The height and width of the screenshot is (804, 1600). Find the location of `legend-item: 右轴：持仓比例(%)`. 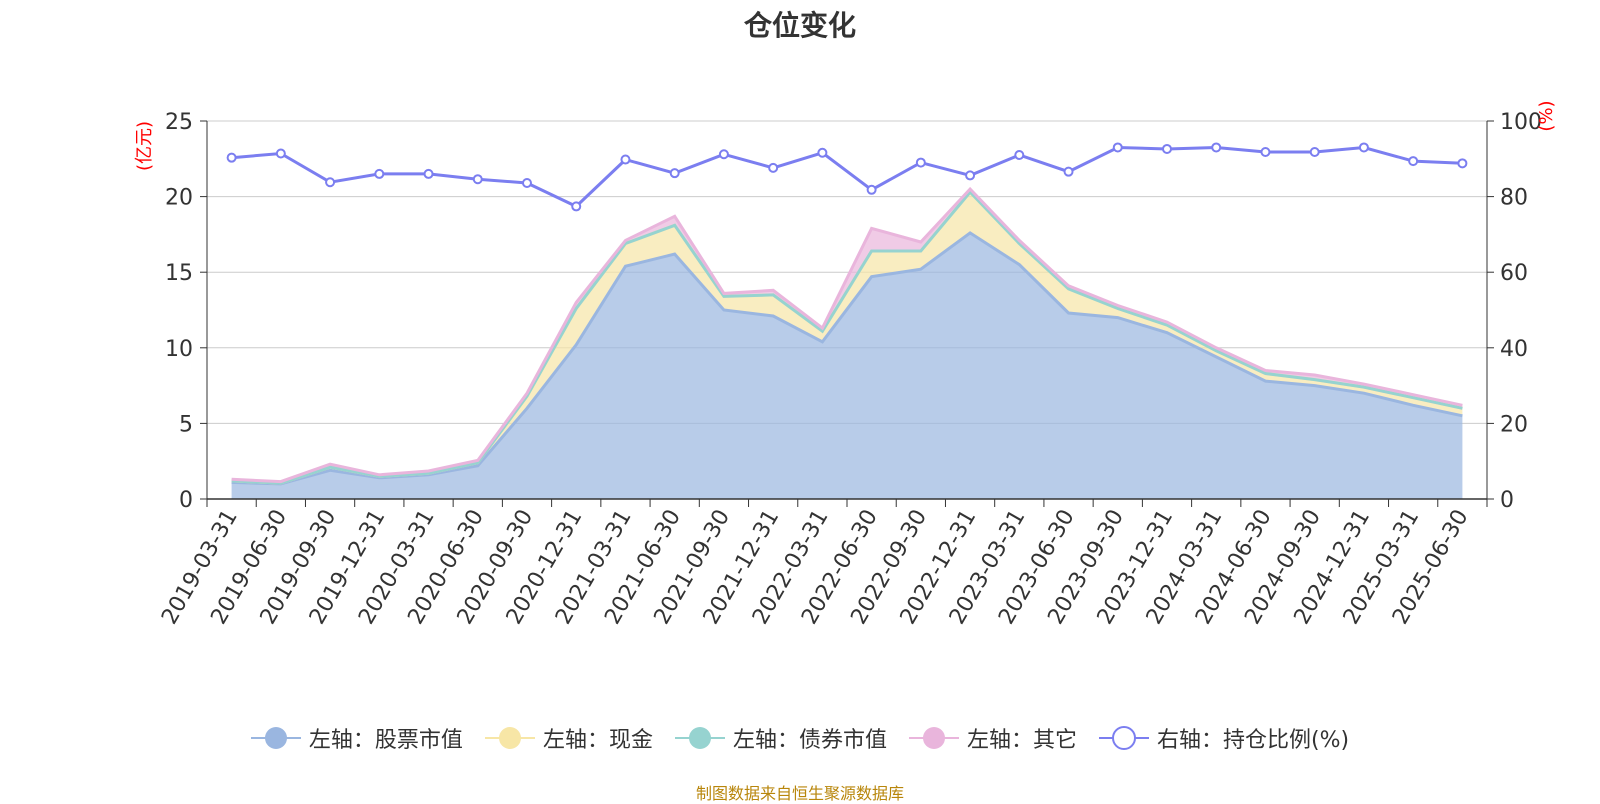

legend-item: 右轴：持仓比例(%) is located at coordinates (1224, 738).